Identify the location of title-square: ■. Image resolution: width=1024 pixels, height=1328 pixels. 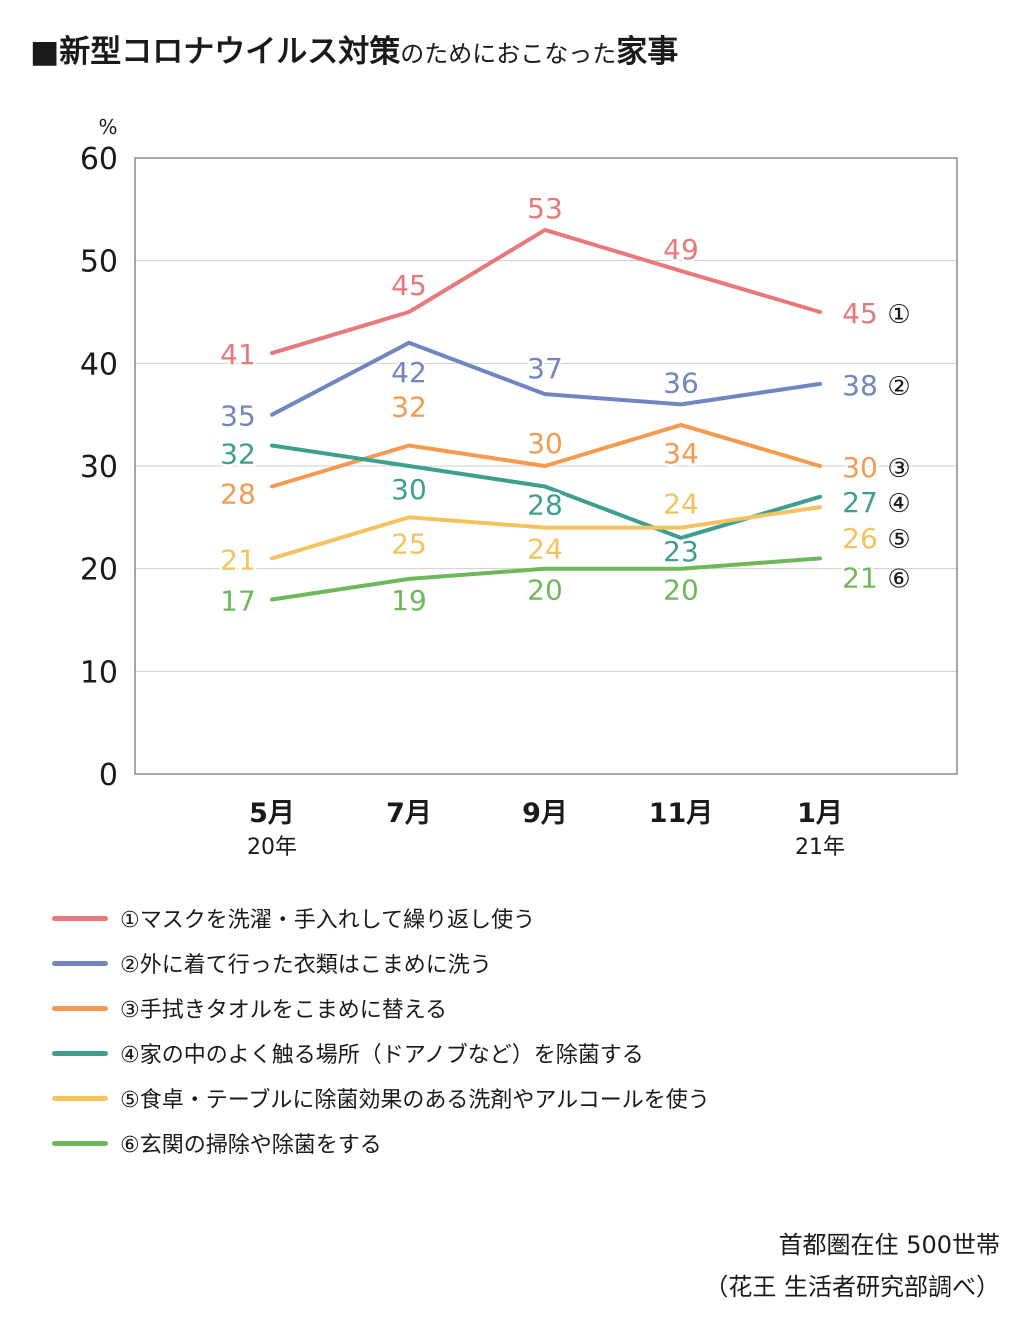
(45, 52).